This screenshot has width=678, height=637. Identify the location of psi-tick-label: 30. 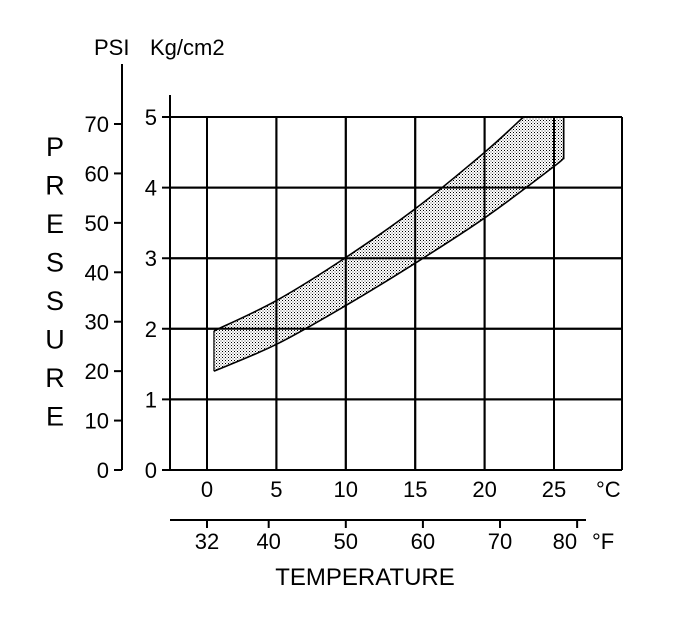
(97, 322).